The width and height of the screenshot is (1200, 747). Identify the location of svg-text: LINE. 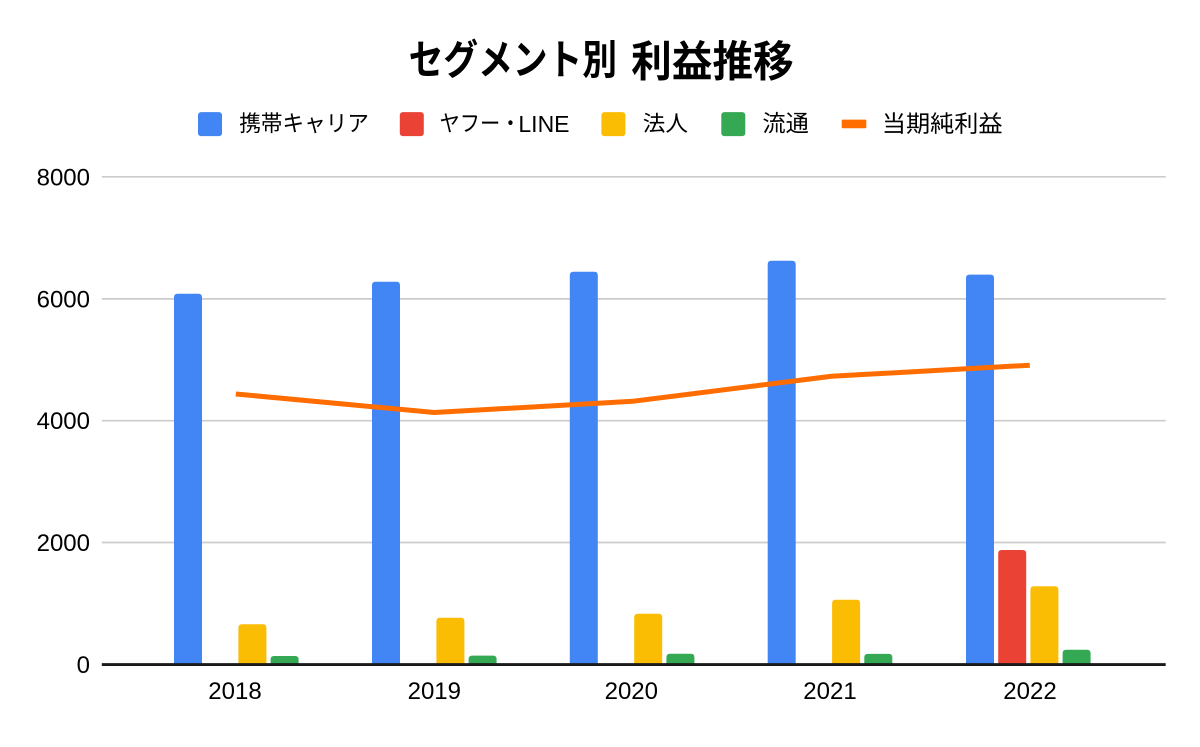
(543, 124).